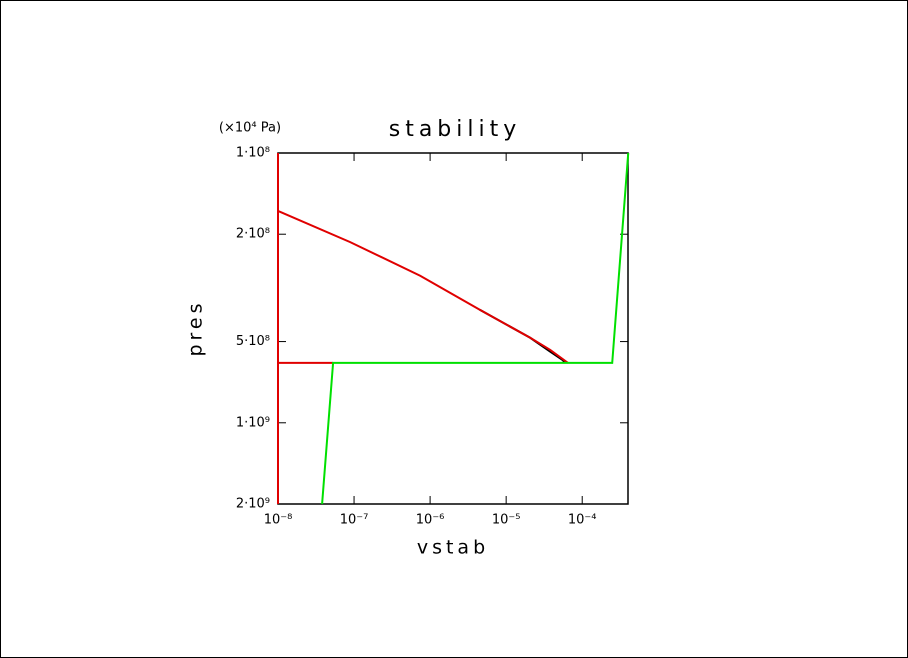 This screenshot has width=908, height=658. What do you see at coordinates (354, 520) in the screenshot?
I see `x-tick-label: 10⁻⁷` at bounding box center [354, 520].